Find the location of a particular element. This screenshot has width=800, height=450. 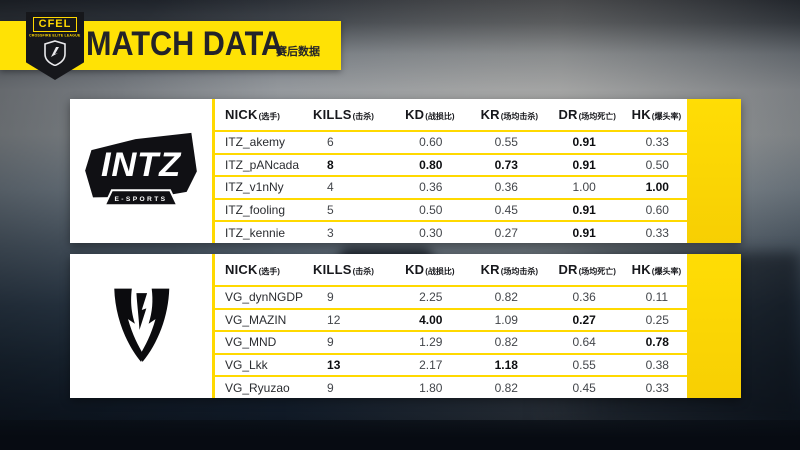

stat-value: 1.18 is located at coordinates (506, 365).